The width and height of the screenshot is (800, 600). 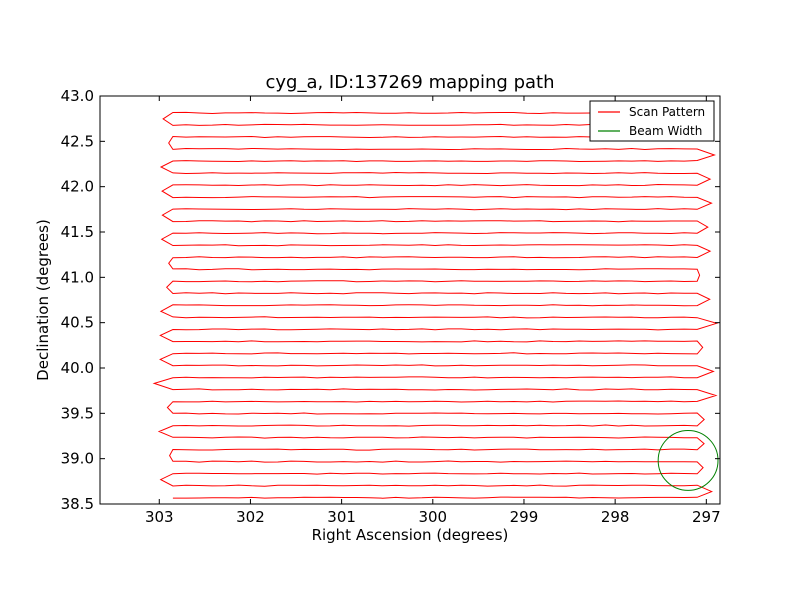 What do you see at coordinates (159, 517) in the screenshot?
I see `x-tick-label: 303` at bounding box center [159, 517].